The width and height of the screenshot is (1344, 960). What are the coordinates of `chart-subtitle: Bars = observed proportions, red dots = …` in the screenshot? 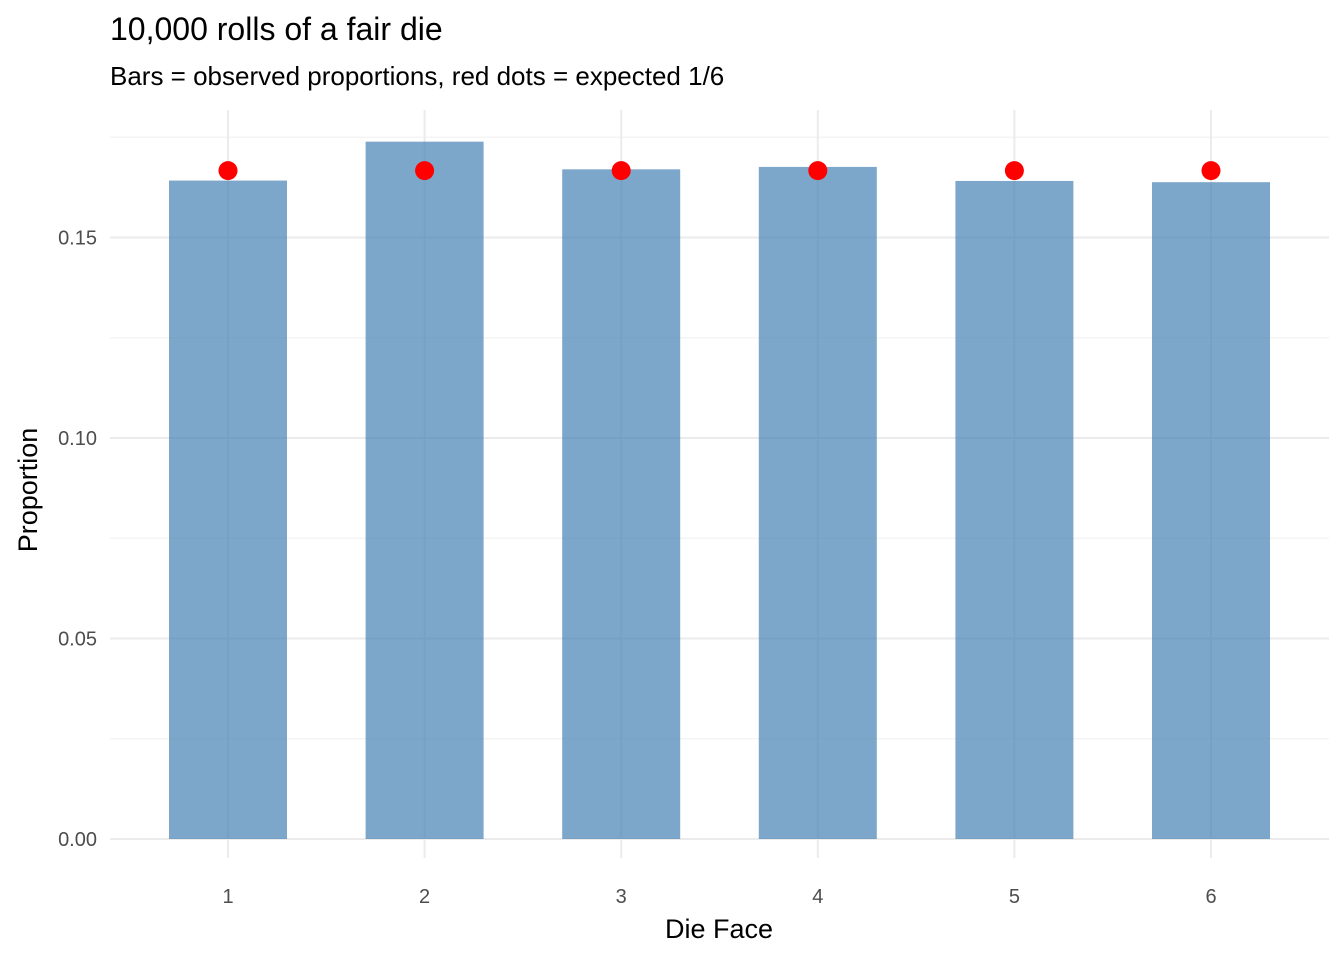 It's located at (417, 76).